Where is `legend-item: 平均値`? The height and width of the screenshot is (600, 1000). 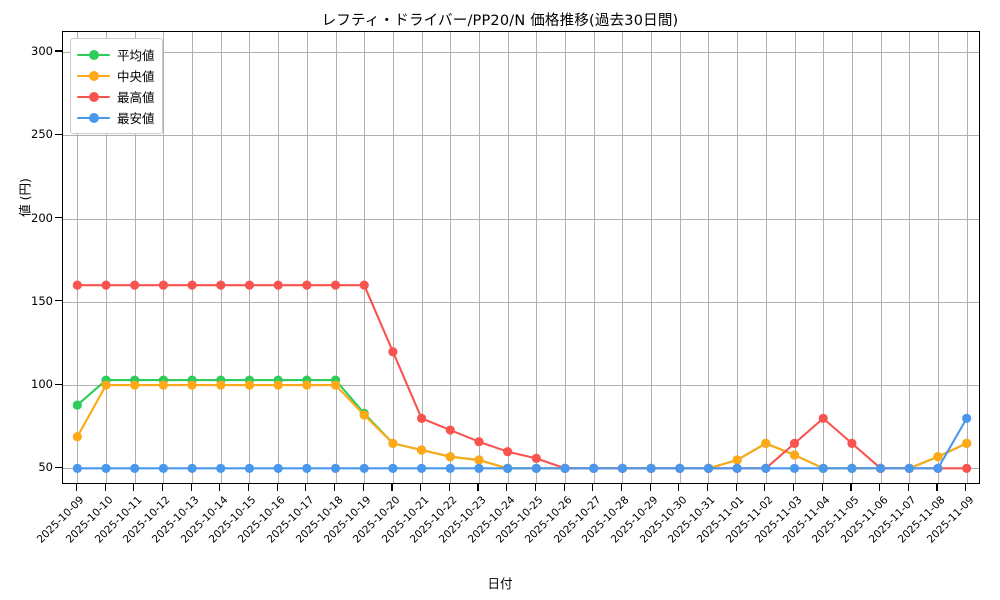 legend-item: 平均値 is located at coordinates (116, 54).